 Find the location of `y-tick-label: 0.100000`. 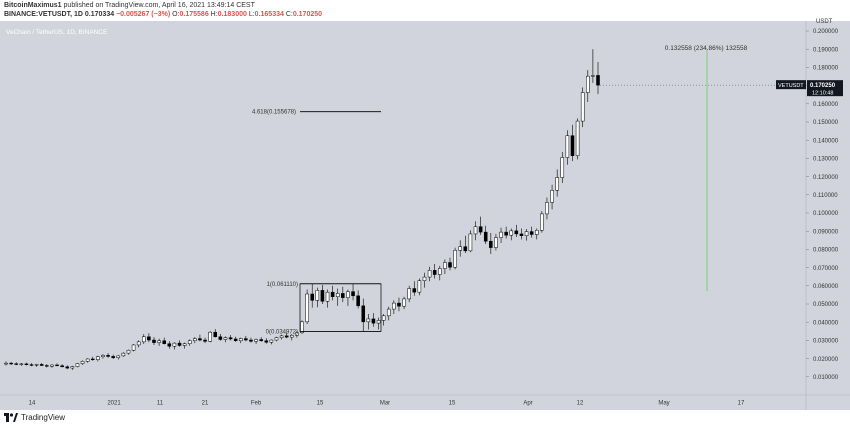

y-tick-label: 0.100000 is located at coordinates (826, 214).